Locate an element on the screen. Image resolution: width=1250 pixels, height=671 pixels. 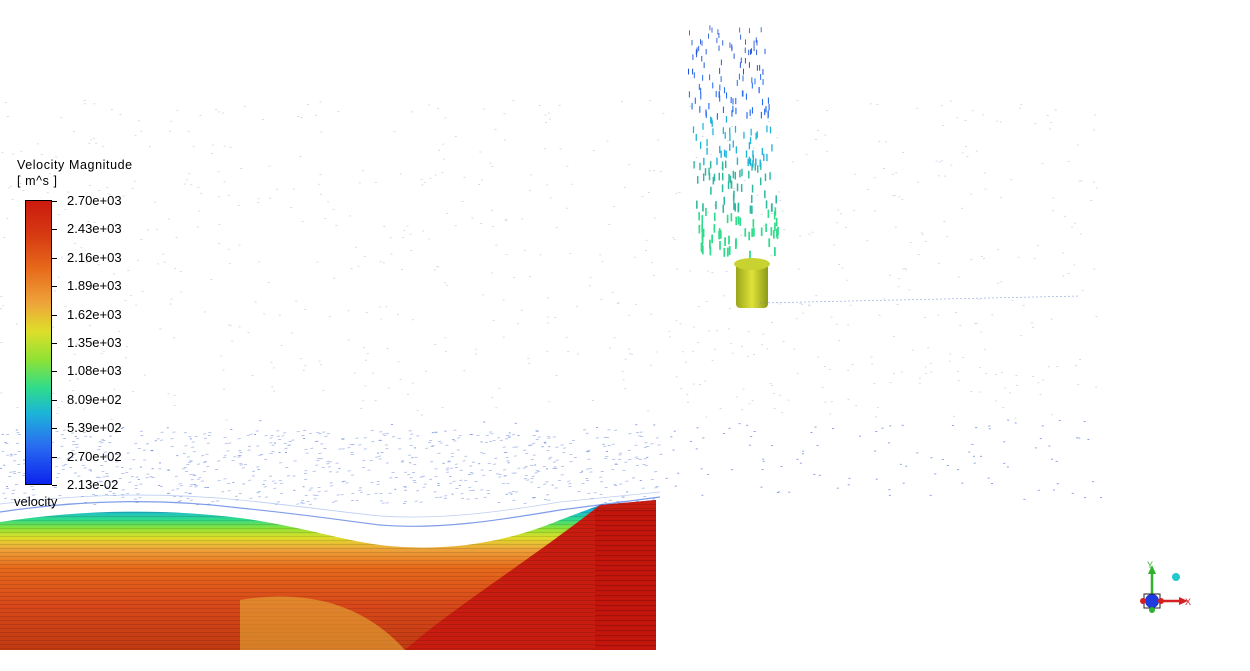
legend-tick-label: 1.35e+03 is located at coordinates (94, 343).